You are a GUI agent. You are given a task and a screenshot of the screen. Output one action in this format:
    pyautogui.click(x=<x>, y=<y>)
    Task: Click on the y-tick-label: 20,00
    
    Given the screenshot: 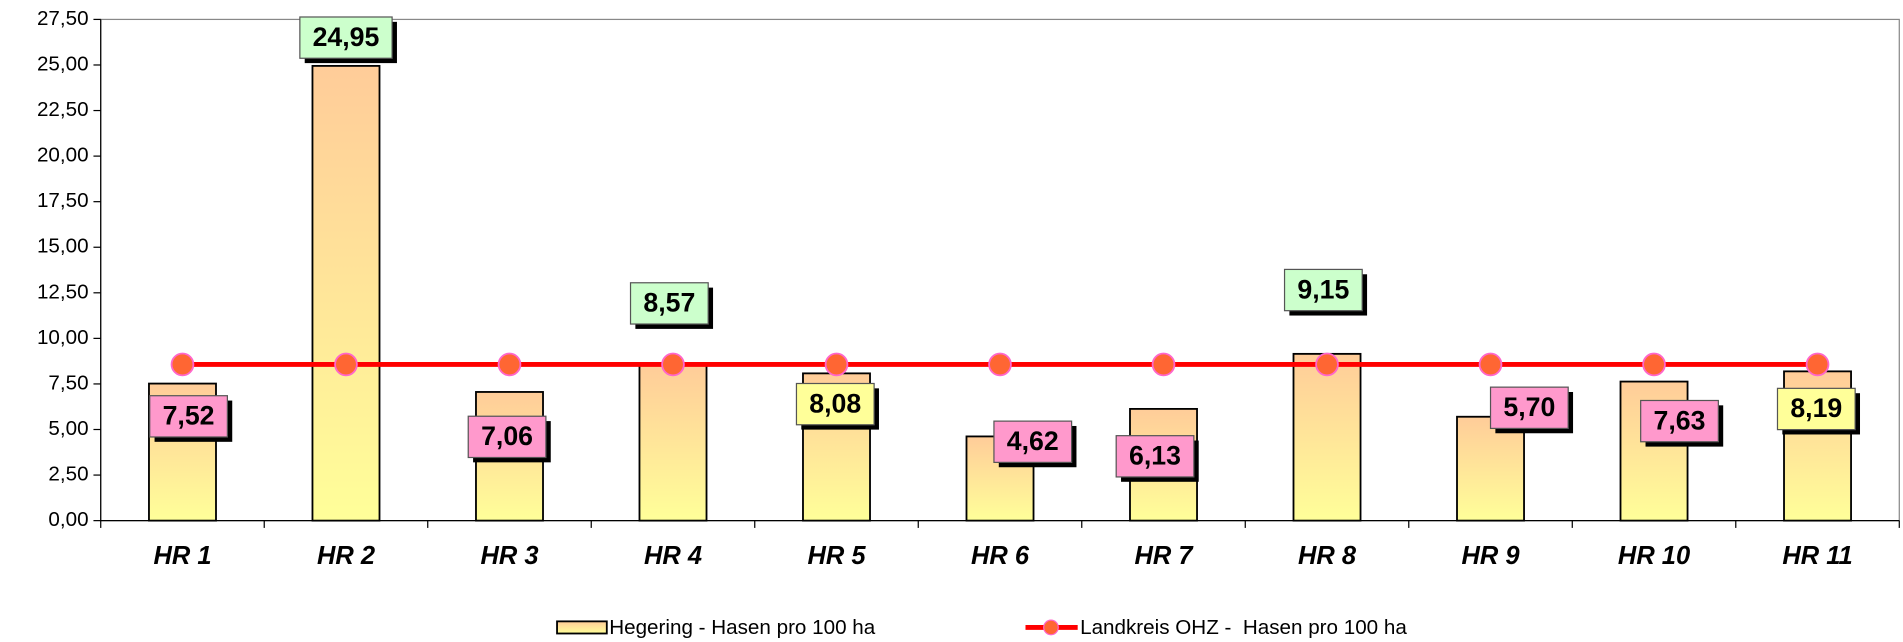 What is the action you would take?
    pyautogui.click(x=63, y=155)
    